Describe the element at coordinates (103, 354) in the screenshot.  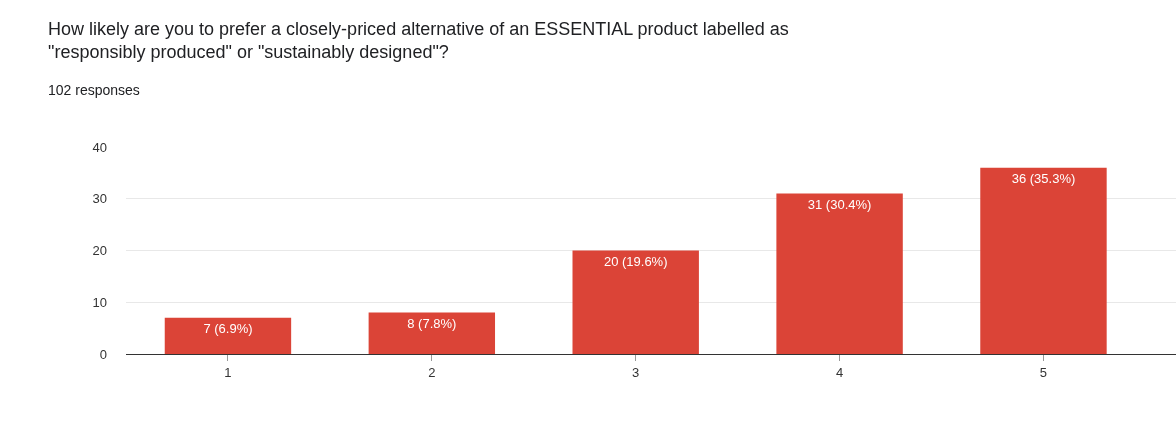
I see `y-tick-label: 0` at that location.